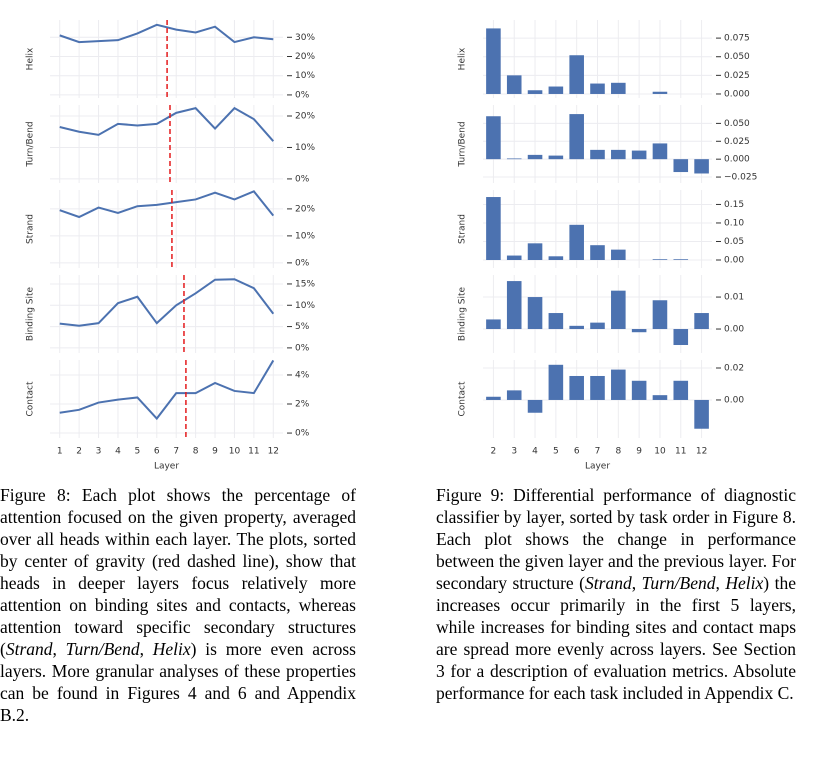 The width and height of the screenshot is (828, 763). I want to click on italic-text: Helix, so click(744, 583).